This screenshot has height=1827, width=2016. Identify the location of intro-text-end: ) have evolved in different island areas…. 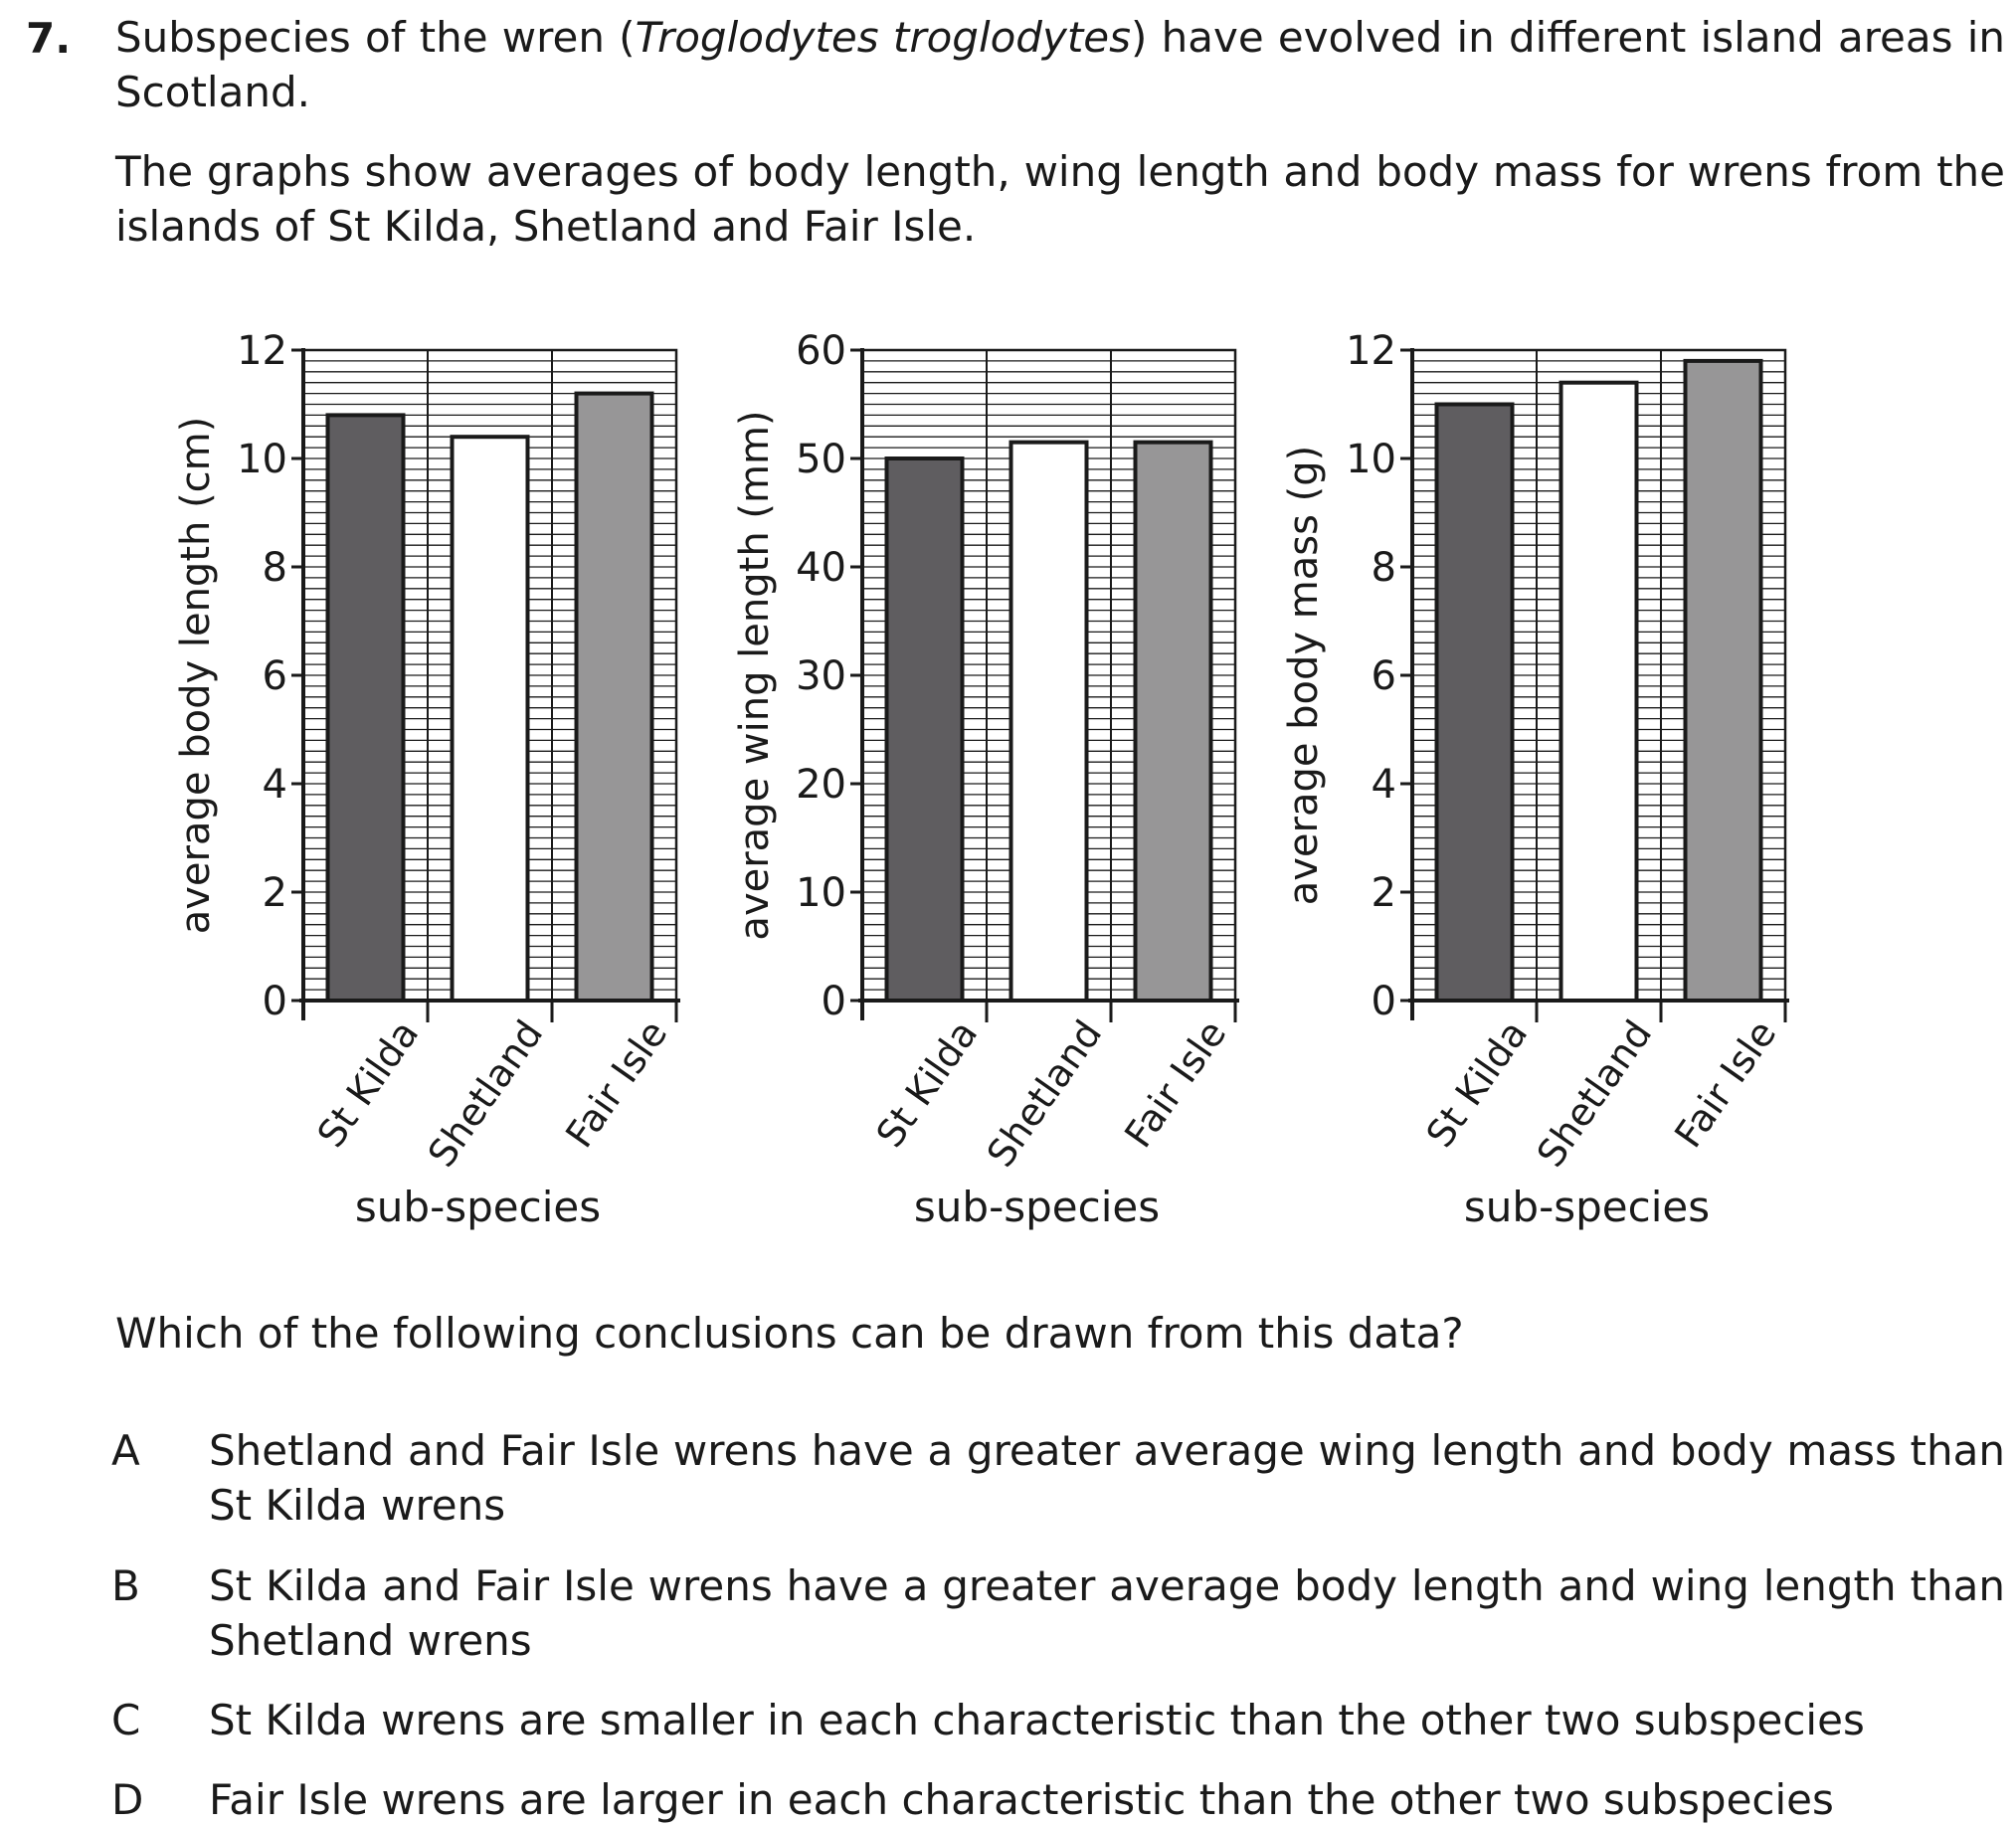
(1060, 64).